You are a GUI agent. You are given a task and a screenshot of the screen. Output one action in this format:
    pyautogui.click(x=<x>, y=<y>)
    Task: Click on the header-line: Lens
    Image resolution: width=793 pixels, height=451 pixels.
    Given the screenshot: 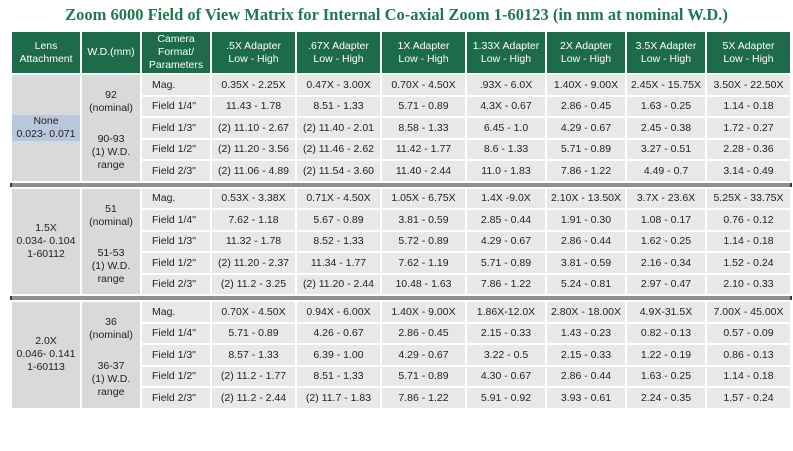 What is the action you would take?
    pyautogui.click(x=46, y=45)
    